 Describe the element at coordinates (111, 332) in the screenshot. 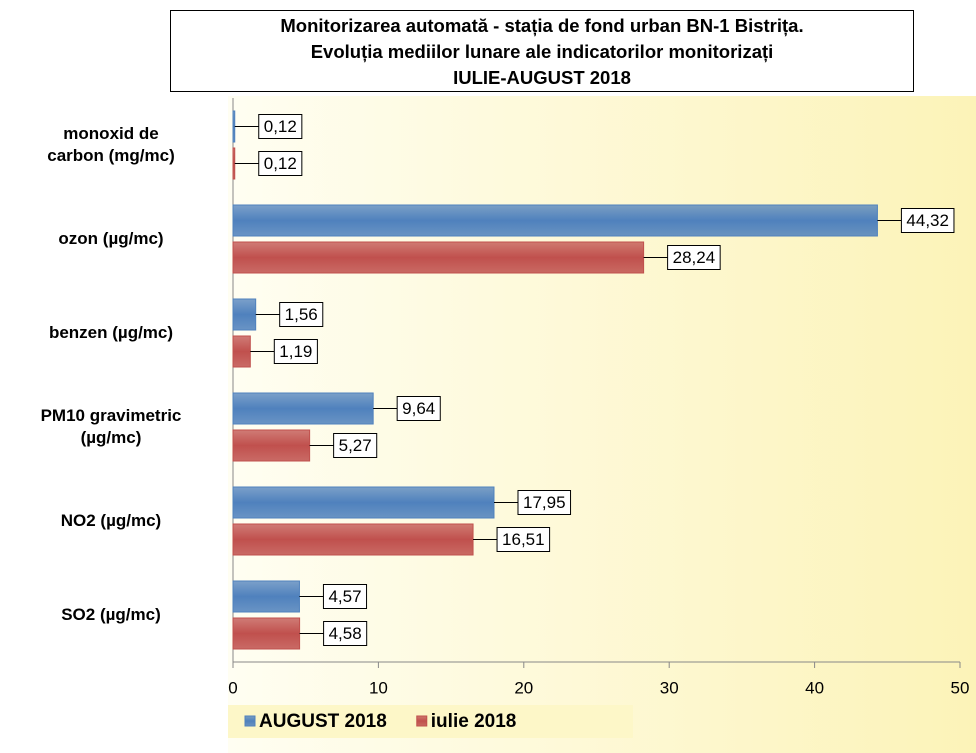

I see `y-tick-label: benzen (µg/mc)` at that location.